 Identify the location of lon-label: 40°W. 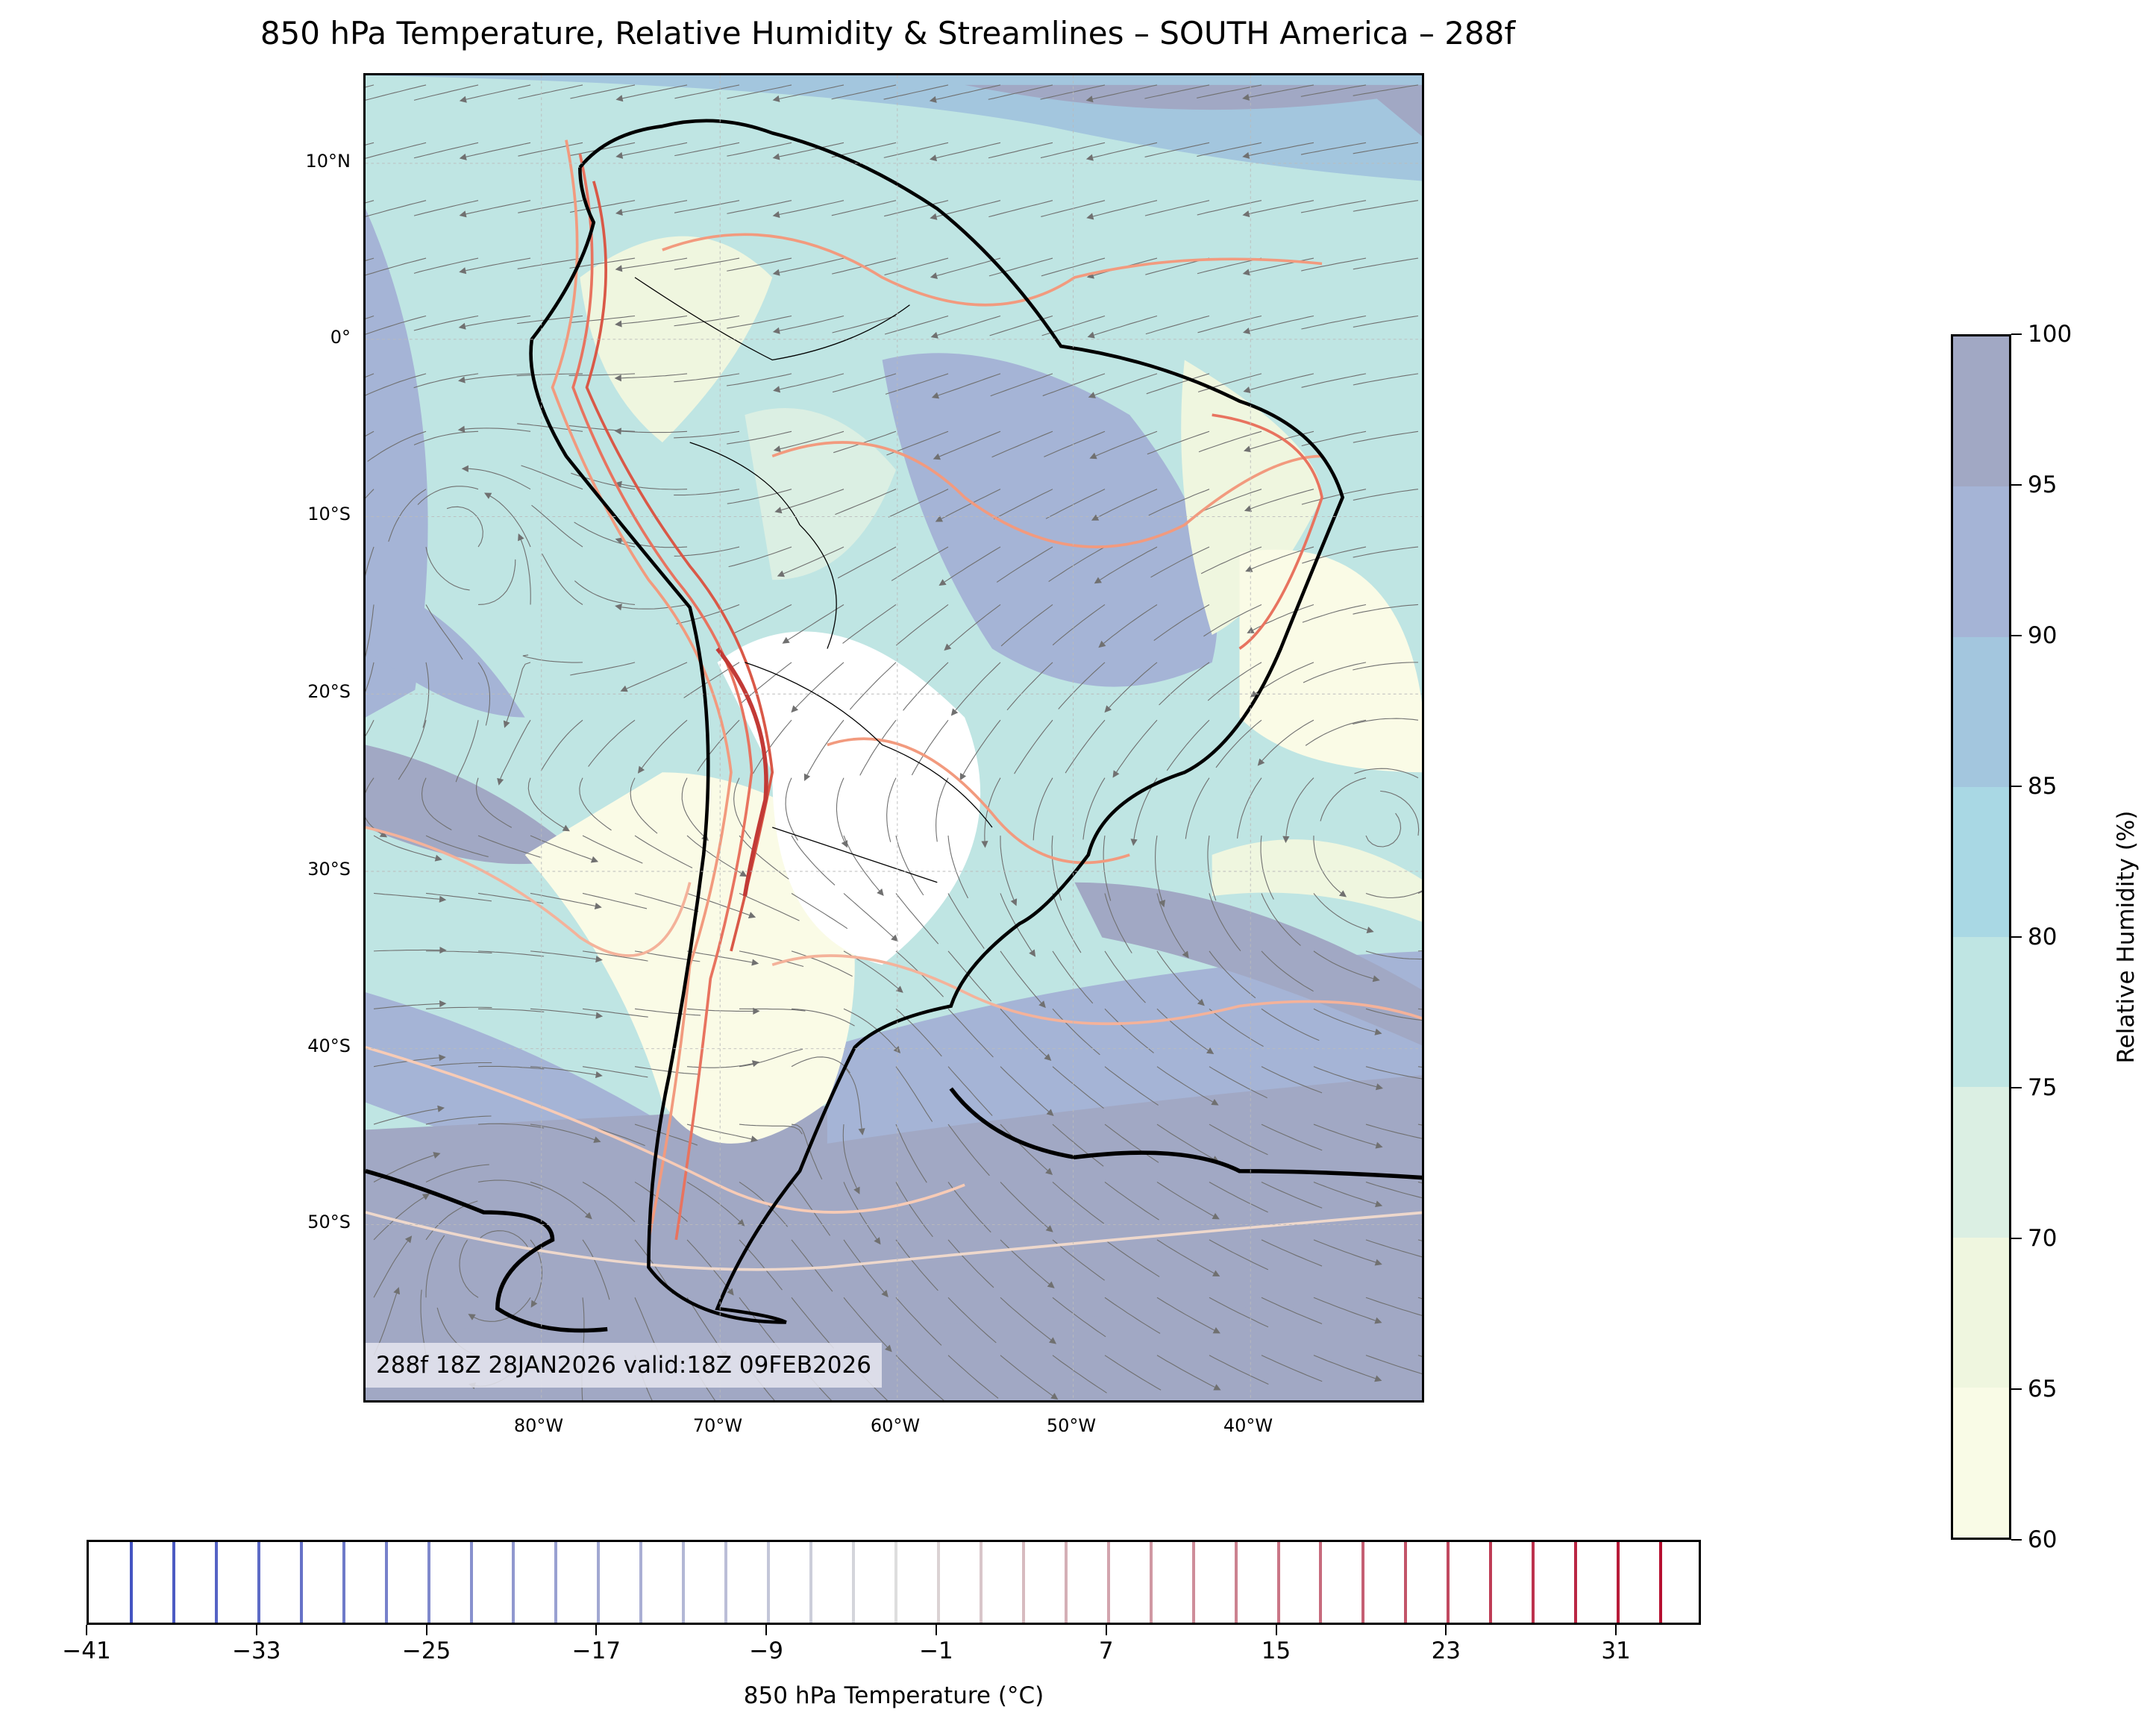
(1248, 1426).